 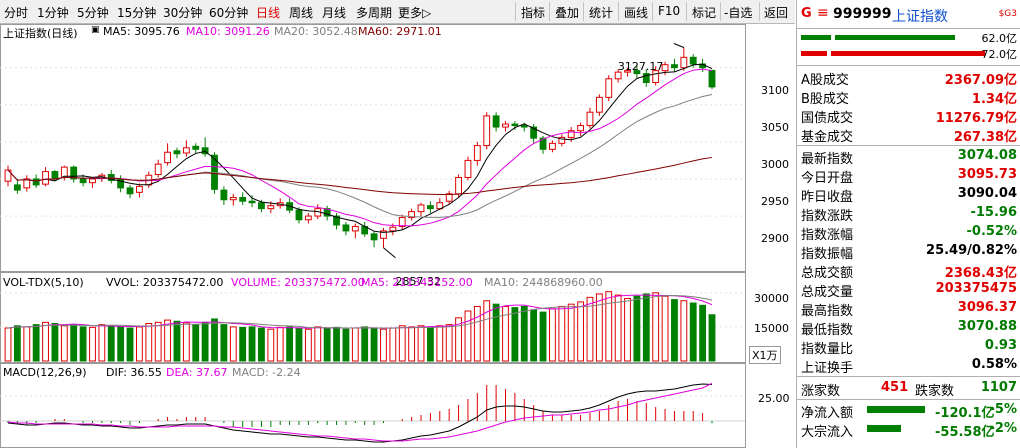 What do you see at coordinates (862, 14) in the screenshot?
I see `stock-code: 999999` at bounding box center [862, 14].